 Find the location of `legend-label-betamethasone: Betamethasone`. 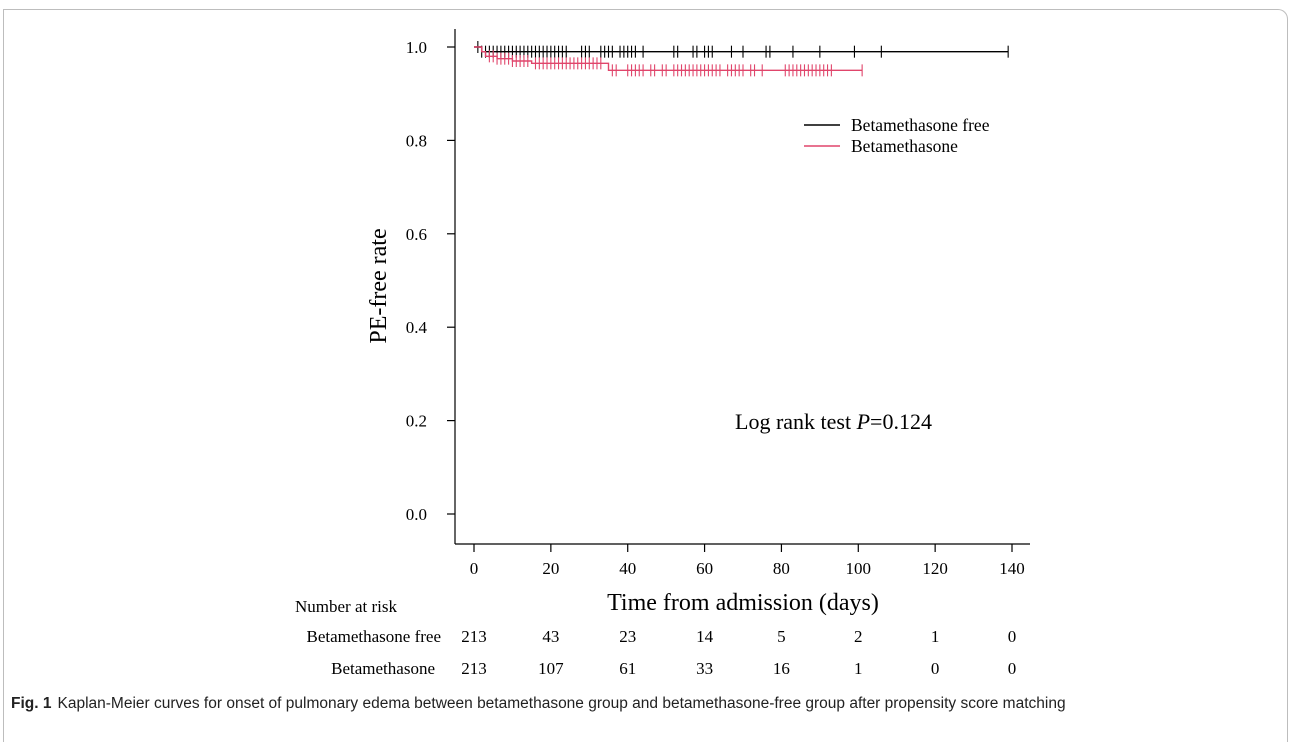

legend-label-betamethasone: Betamethasone is located at coordinates (904, 146).